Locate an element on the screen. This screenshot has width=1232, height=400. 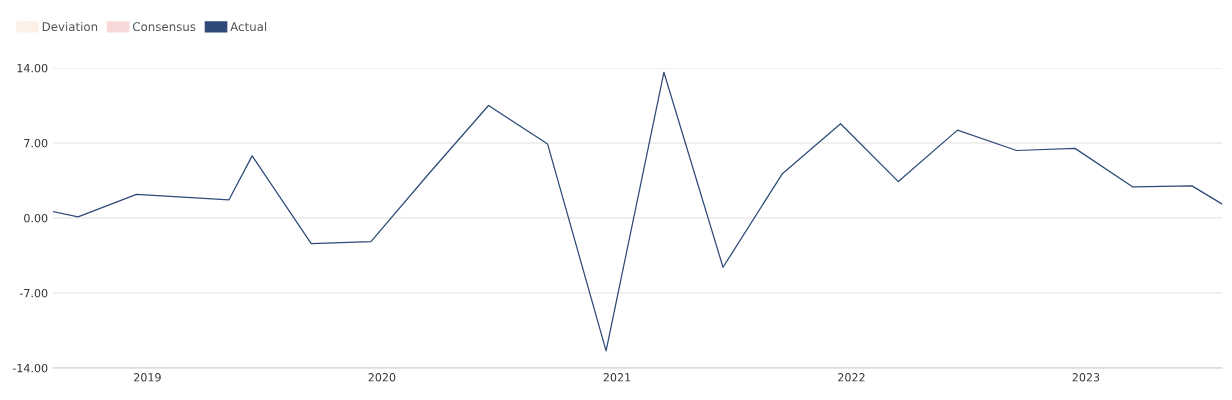
y-tick-label: -7.00 is located at coordinates (33, 293).